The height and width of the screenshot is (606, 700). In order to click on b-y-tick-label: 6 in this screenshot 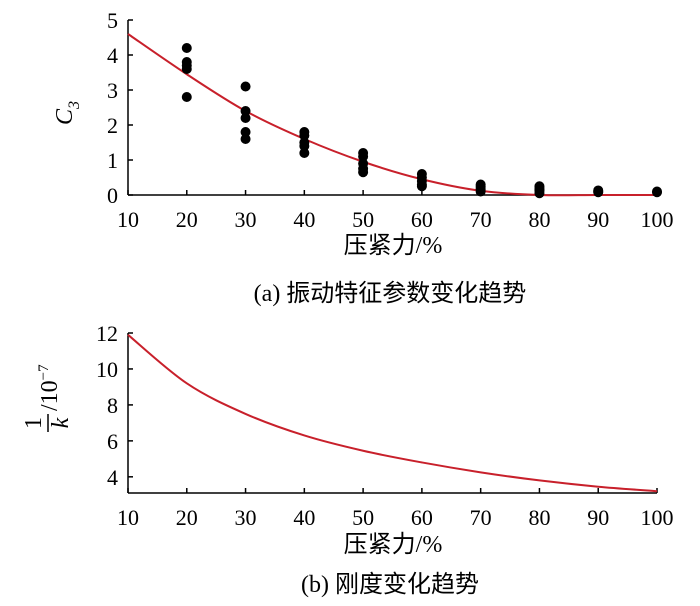, I will do `click(112, 441)`.